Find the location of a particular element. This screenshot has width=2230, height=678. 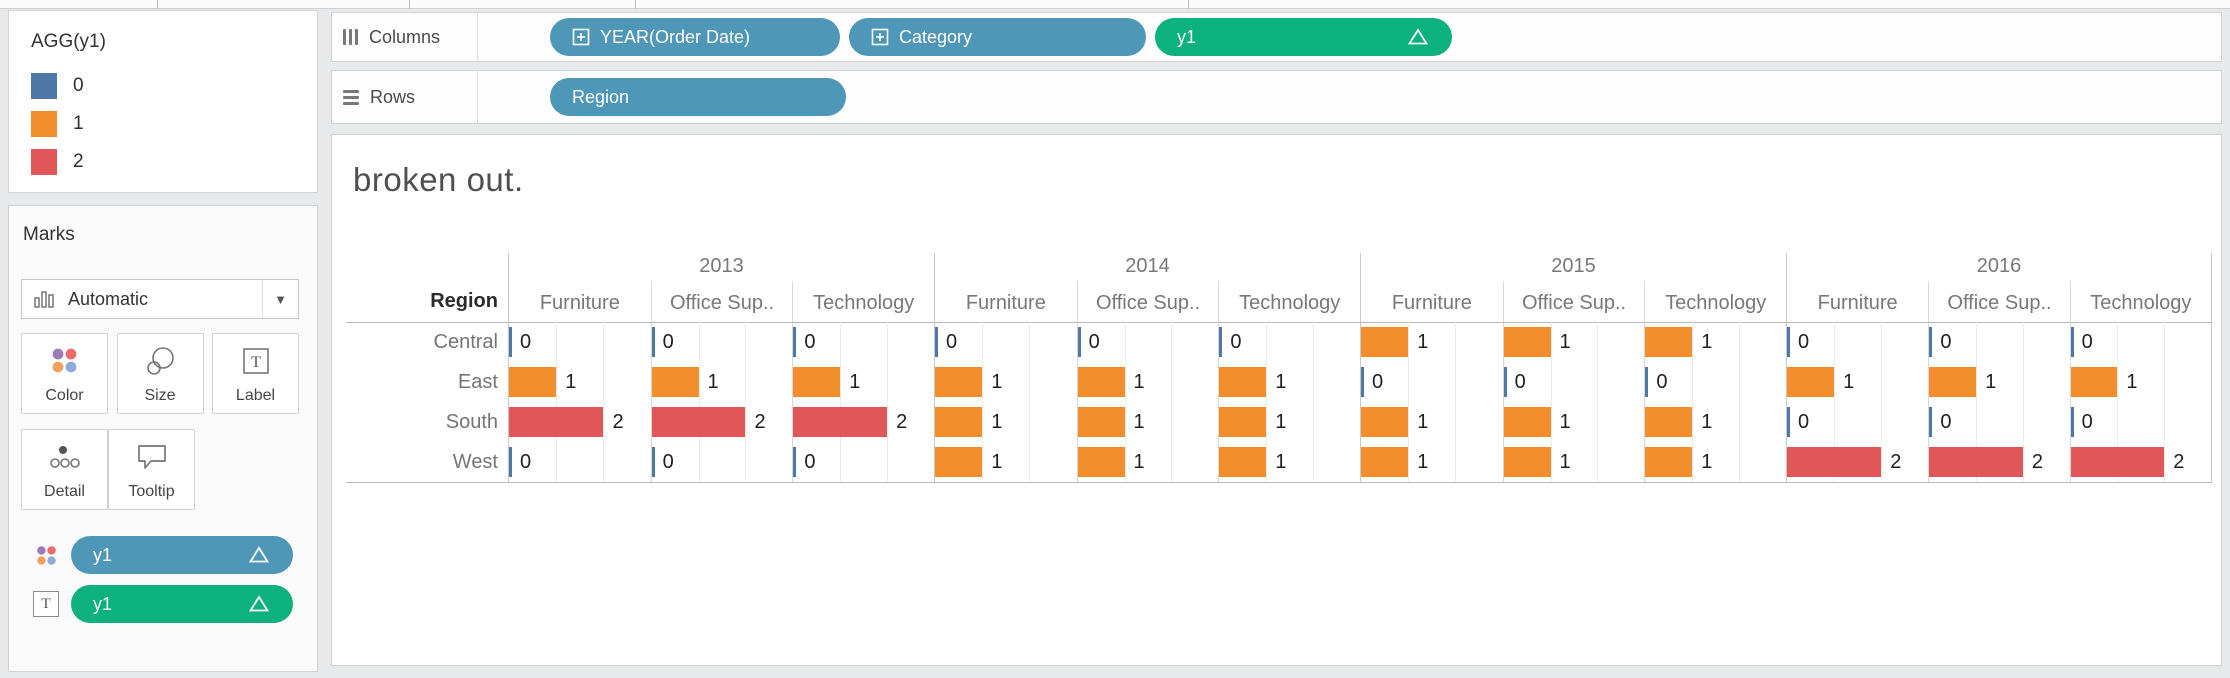

legend-item: 0 is located at coordinates (174, 86).